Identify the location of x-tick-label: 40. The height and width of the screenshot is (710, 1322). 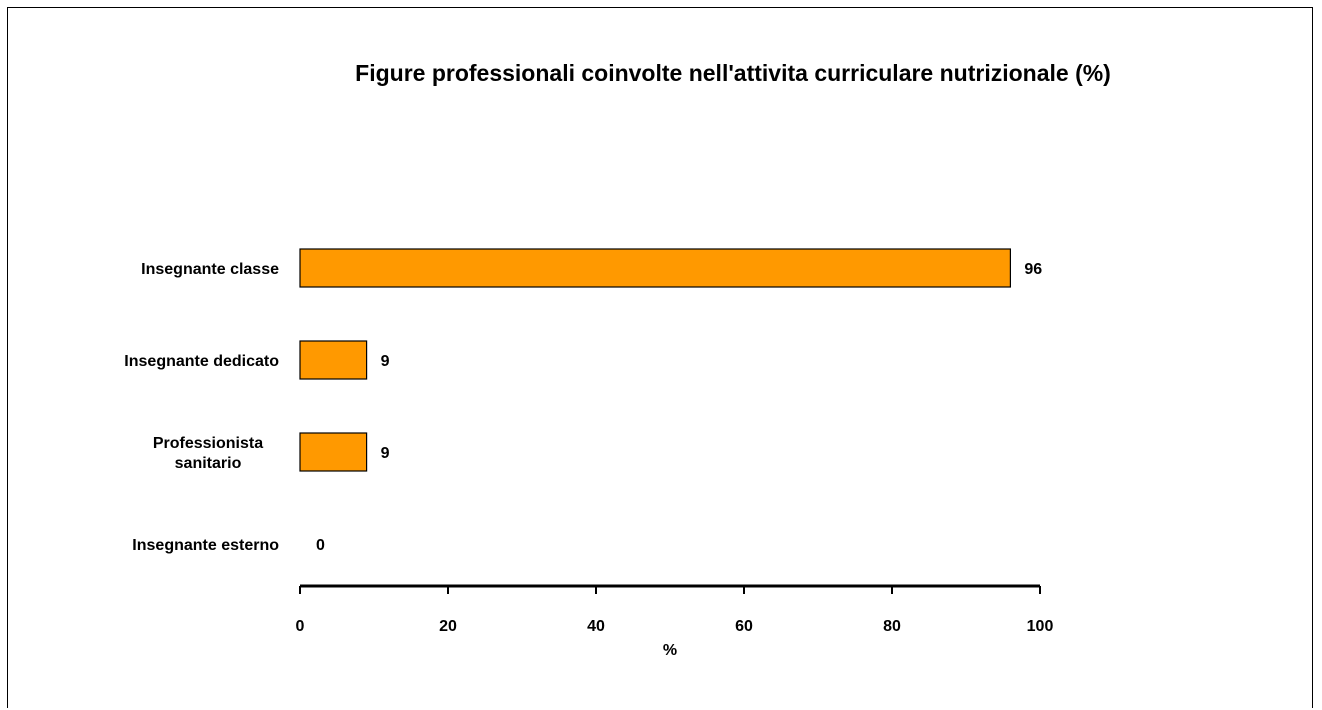
(596, 626).